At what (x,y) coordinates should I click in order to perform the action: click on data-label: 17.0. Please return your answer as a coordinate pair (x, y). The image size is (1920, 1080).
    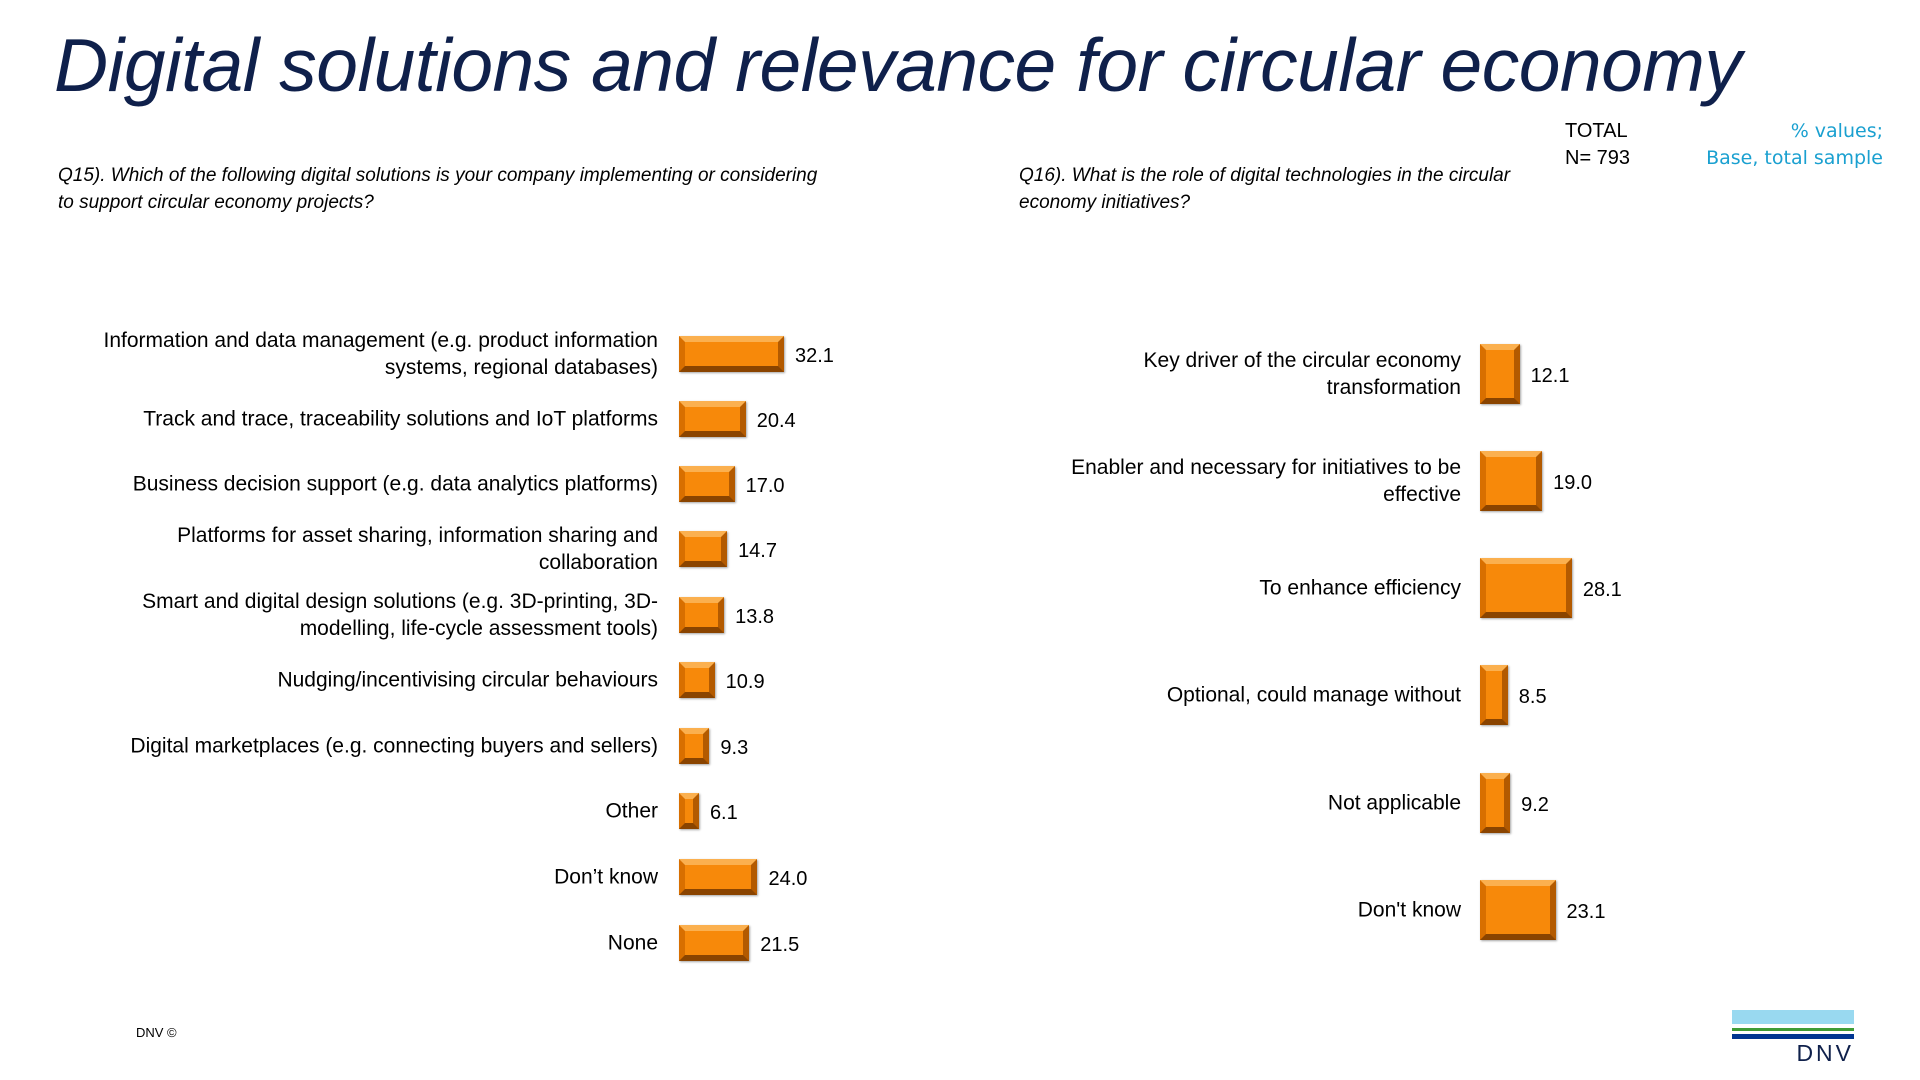
    Looking at the image, I should click on (765, 485).